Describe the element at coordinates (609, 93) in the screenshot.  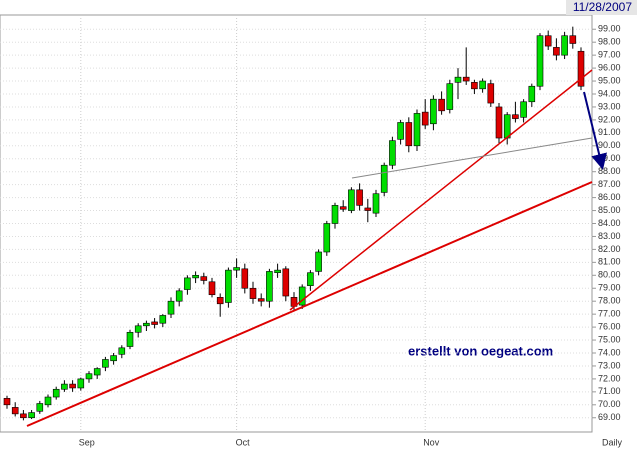
I see `y-tick-label: 94.00` at that location.